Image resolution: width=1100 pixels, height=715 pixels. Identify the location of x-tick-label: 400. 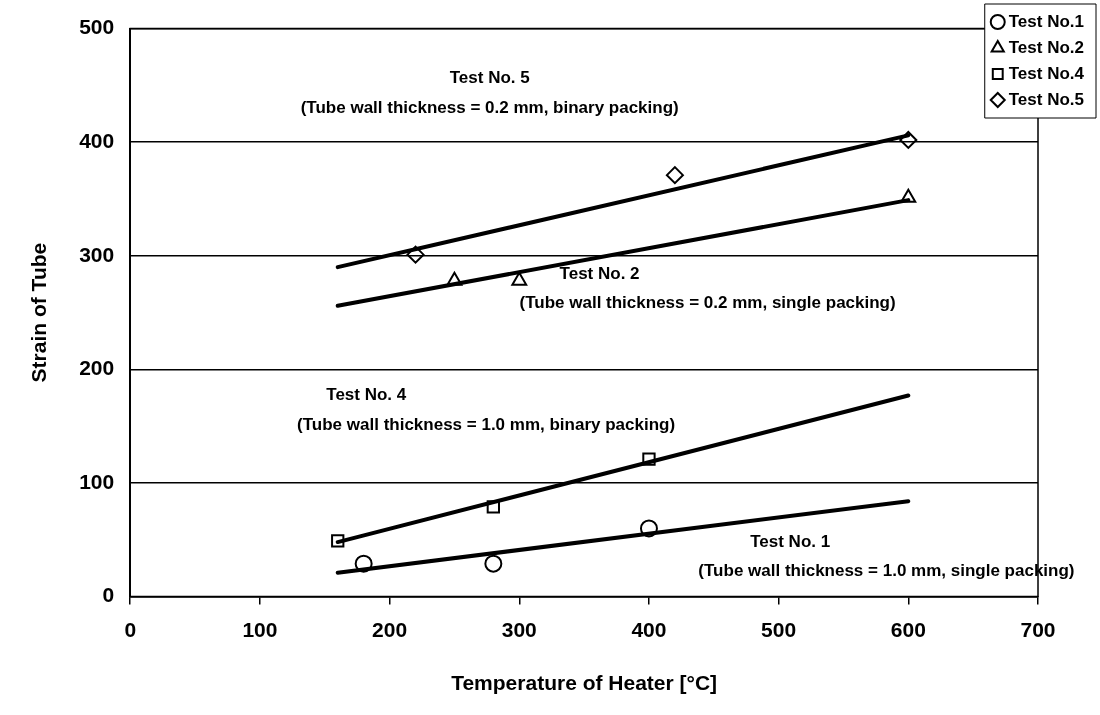
(649, 629).